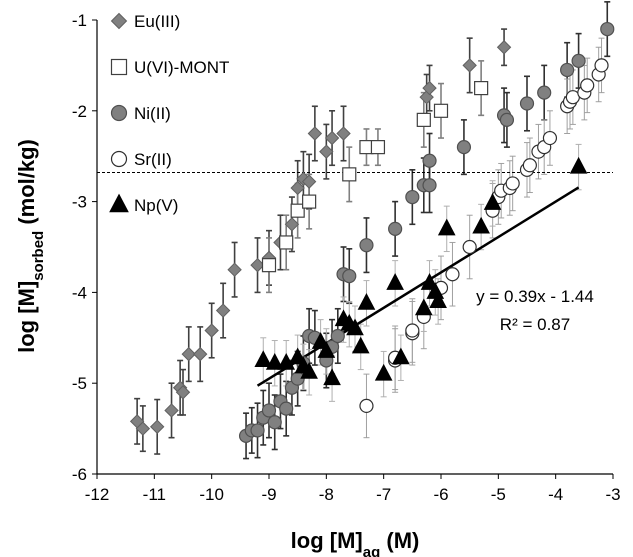 The height and width of the screenshot is (557, 633). I want to click on x-ticks: -12 -11 -10 -9 -8 -7 -6 -5 -4 -3, so click(353, 489).